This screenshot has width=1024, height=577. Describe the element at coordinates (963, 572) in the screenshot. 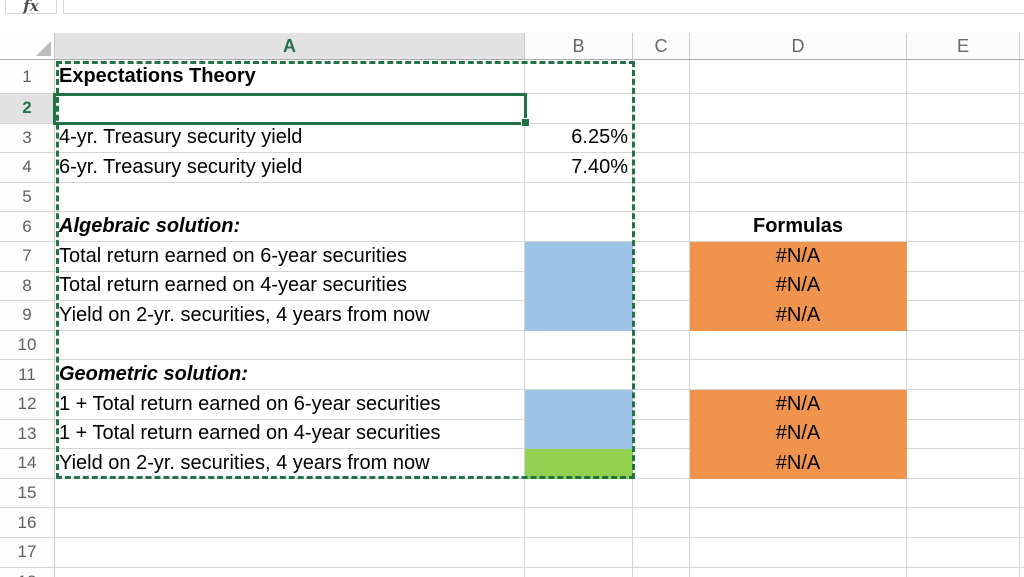

I see `cell-E18` at that location.